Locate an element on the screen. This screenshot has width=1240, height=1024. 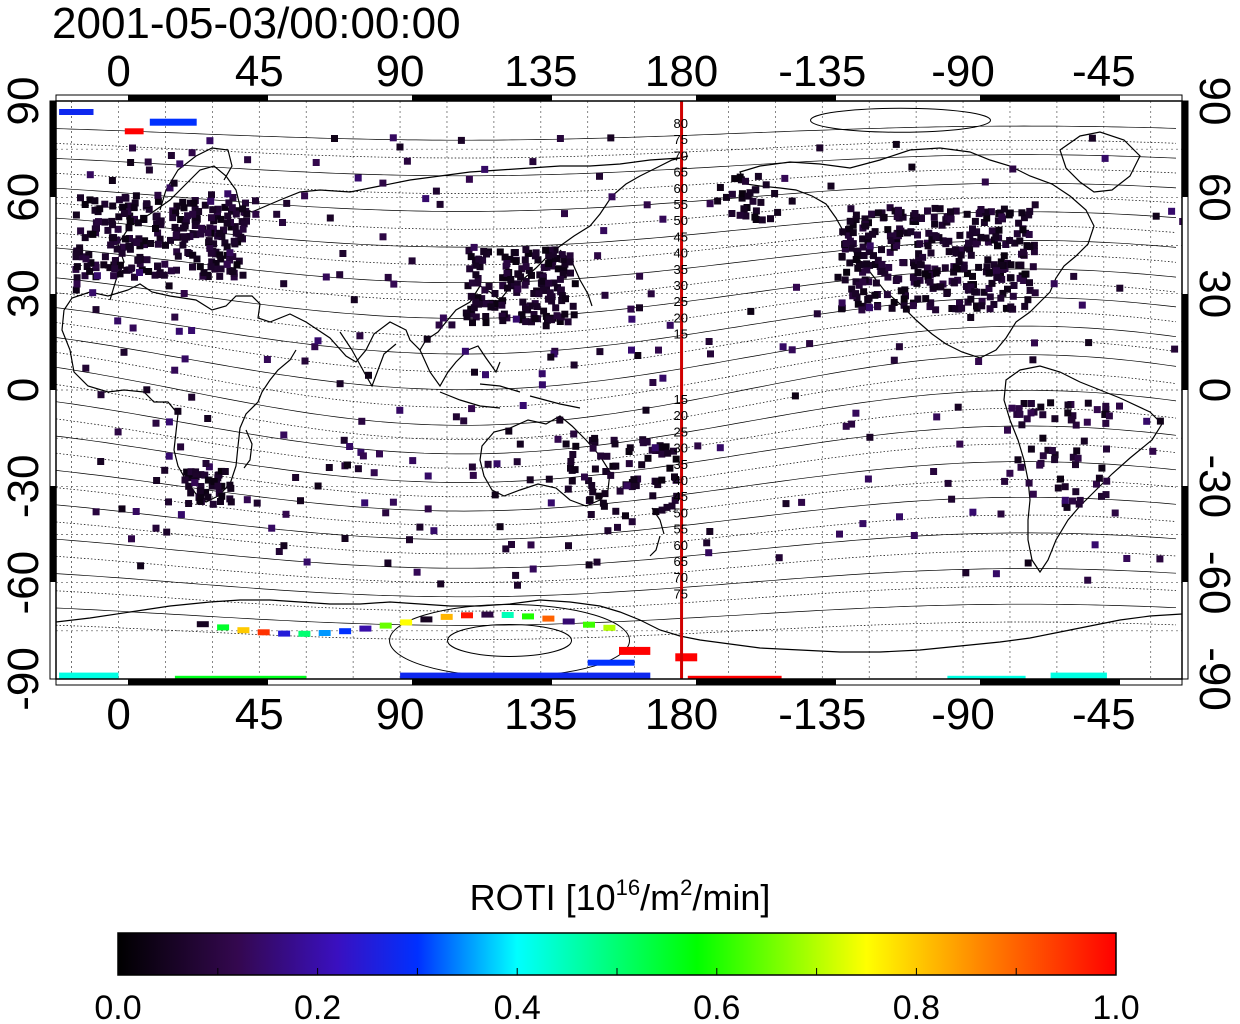
lat-axis-left: 90 60 30 0 -30 -60 -90 is located at coordinates (24, 394).